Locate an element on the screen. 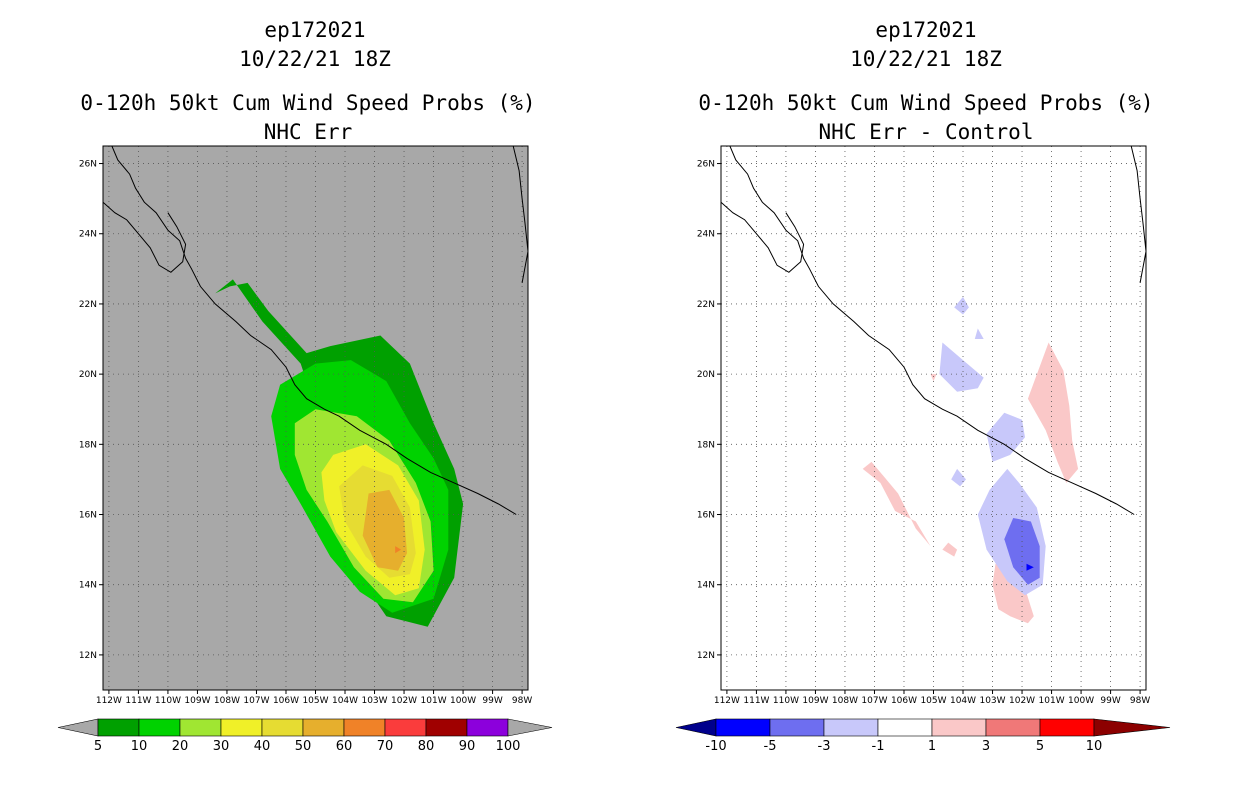 The width and height of the screenshot is (1236, 800). x-tick-label-14: 98W is located at coordinates (1140, 701).